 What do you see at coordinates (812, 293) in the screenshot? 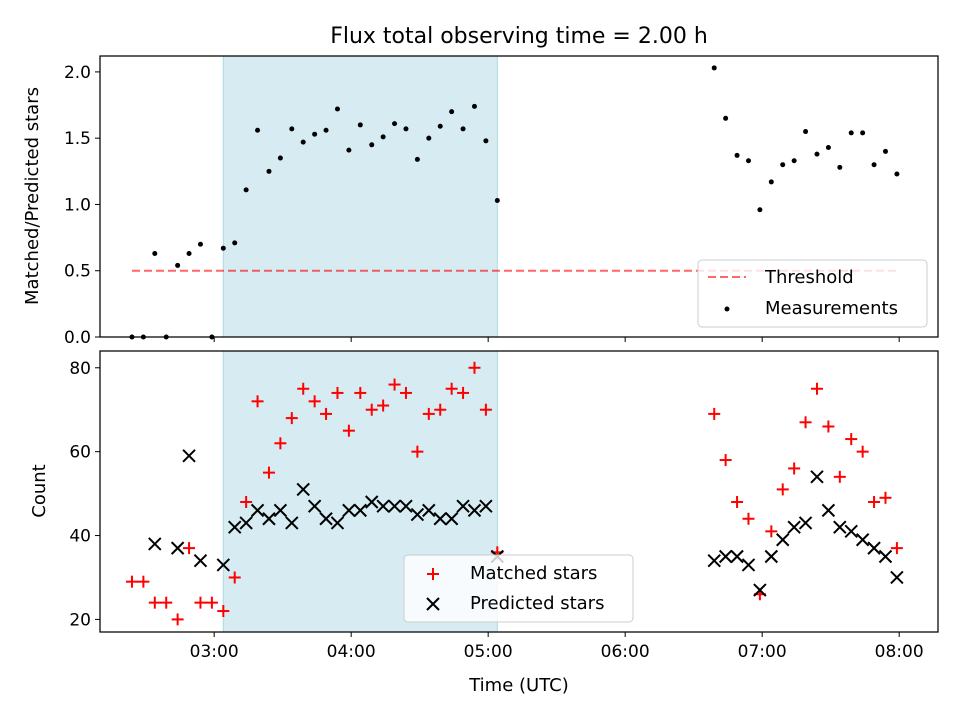
I see `top-legend-box` at bounding box center [812, 293].